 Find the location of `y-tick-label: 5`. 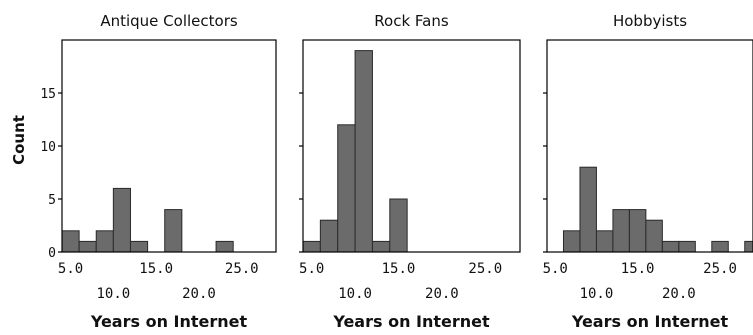

y-tick-label: 5 is located at coordinates (52, 200).